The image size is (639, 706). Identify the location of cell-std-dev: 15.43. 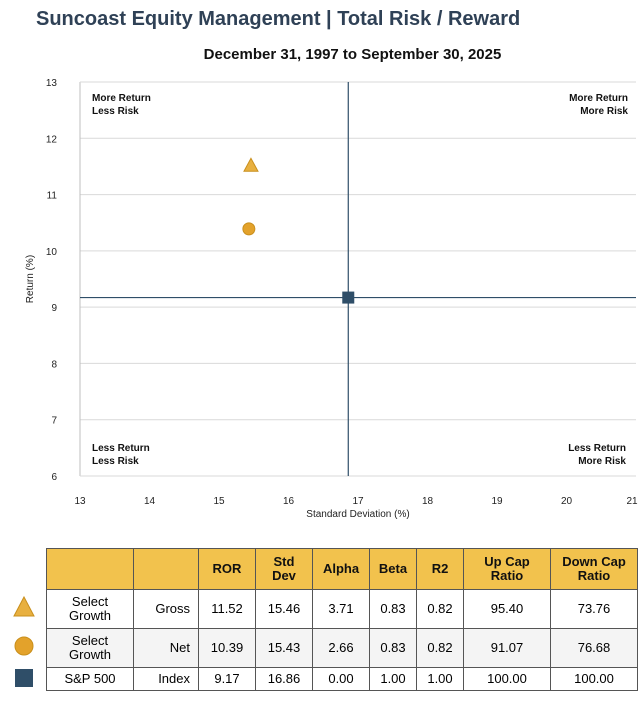
(284, 648).